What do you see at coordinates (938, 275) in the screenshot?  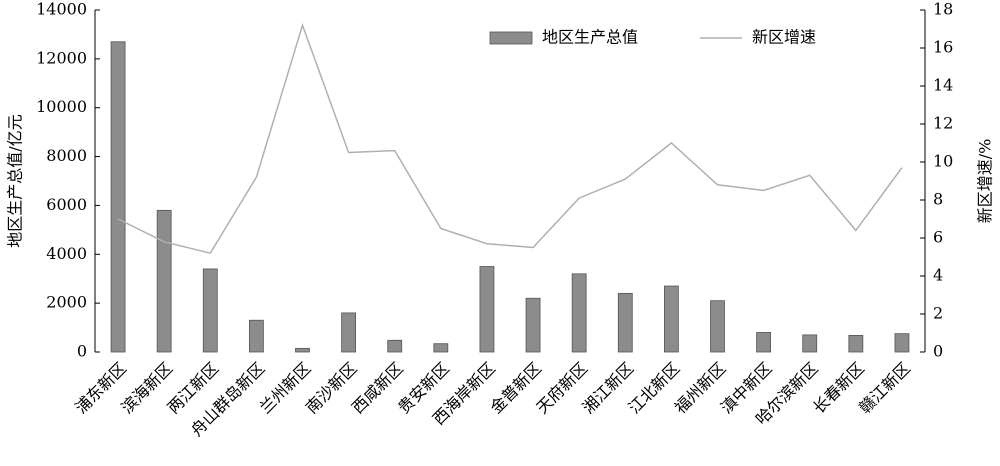 I see `y2-tick-label: 4` at bounding box center [938, 275].